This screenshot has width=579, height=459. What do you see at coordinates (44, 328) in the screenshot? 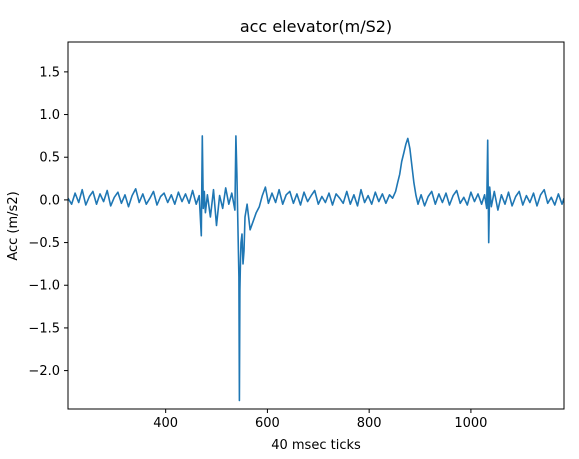
I see `y-tick-label: −1.5` at bounding box center [44, 328].